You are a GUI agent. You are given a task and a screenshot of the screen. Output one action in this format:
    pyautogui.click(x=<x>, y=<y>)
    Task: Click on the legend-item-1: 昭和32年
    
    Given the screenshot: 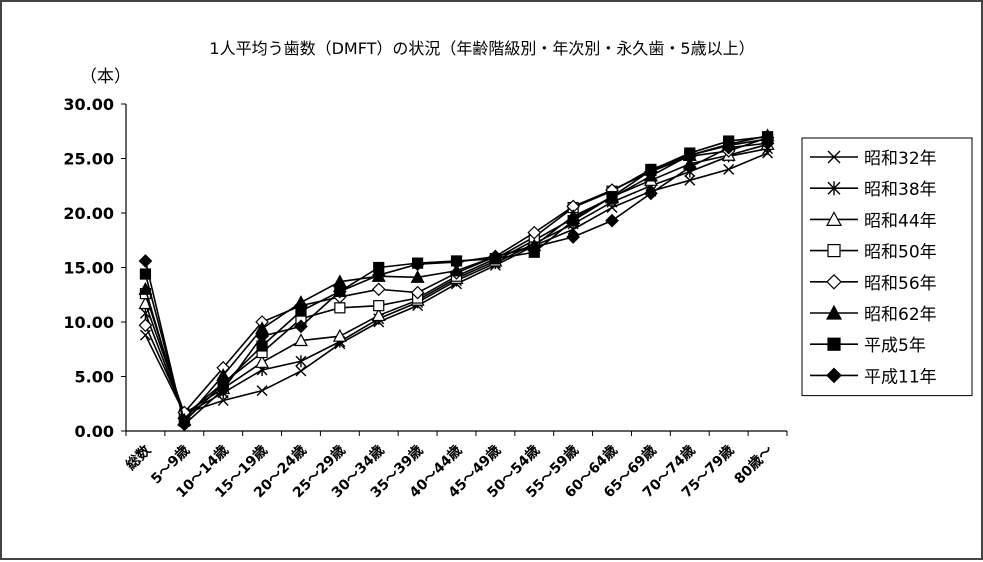 What is the action you would take?
    pyautogui.click(x=873, y=159)
    